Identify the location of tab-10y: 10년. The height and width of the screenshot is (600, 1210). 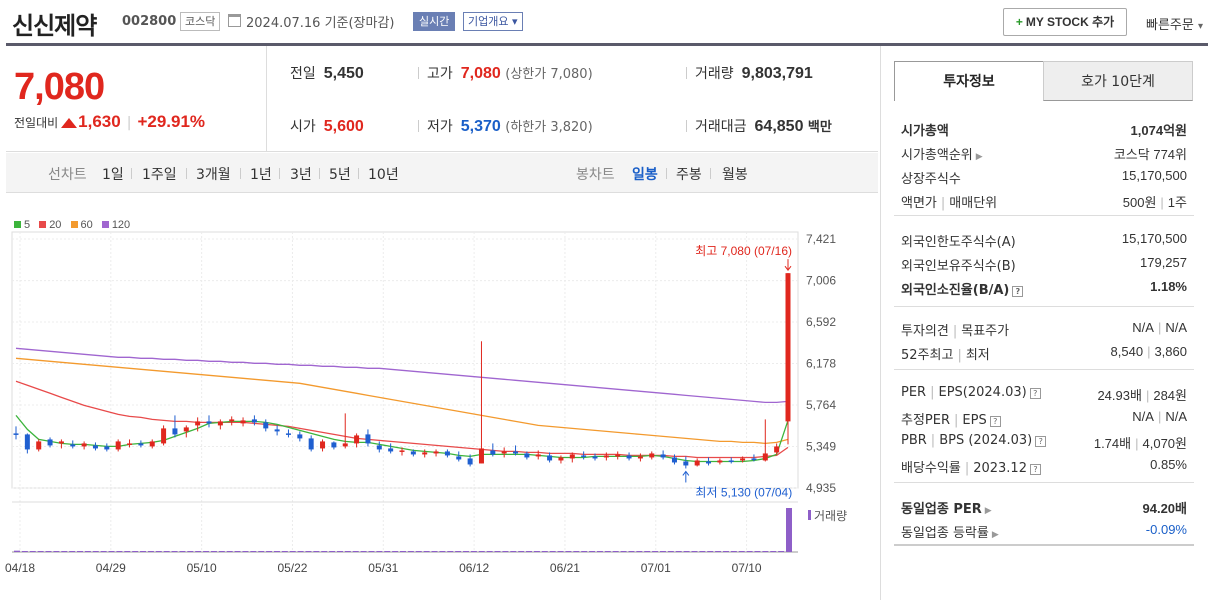
(383, 175).